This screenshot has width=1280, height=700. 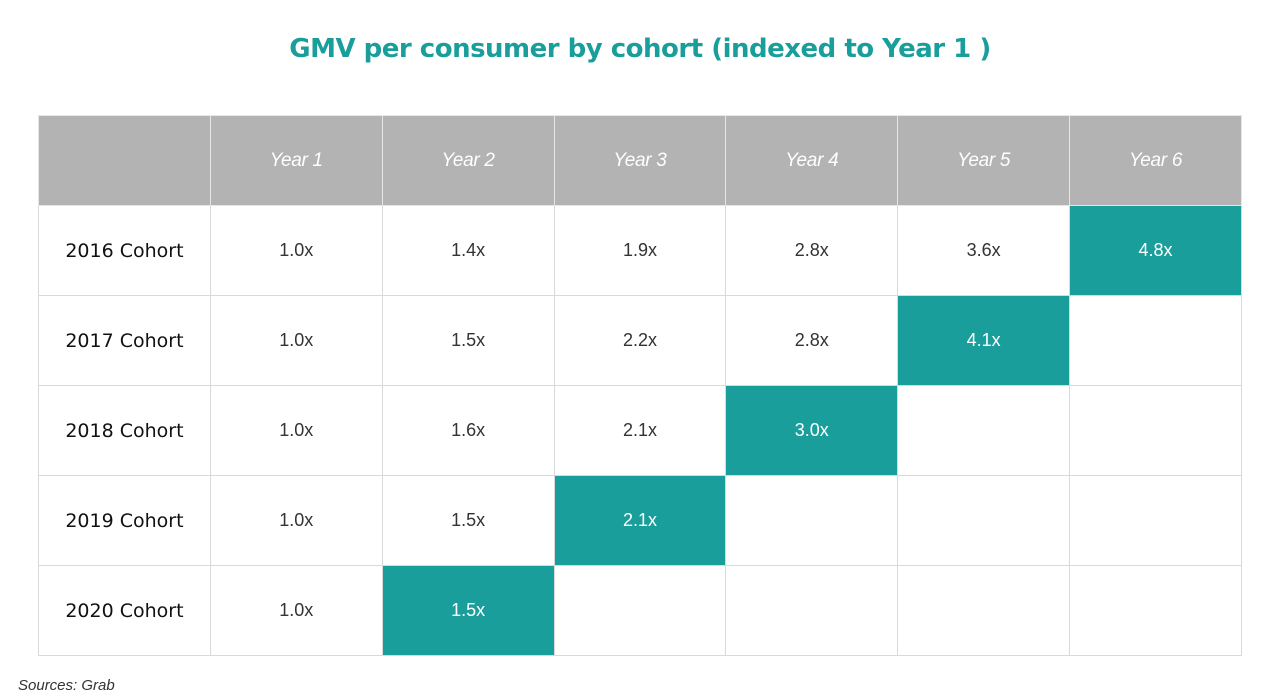 What do you see at coordinates (984, 160) in the screenshot?
I see `header-year-5: Year 5` at bounding box center [984, 160].